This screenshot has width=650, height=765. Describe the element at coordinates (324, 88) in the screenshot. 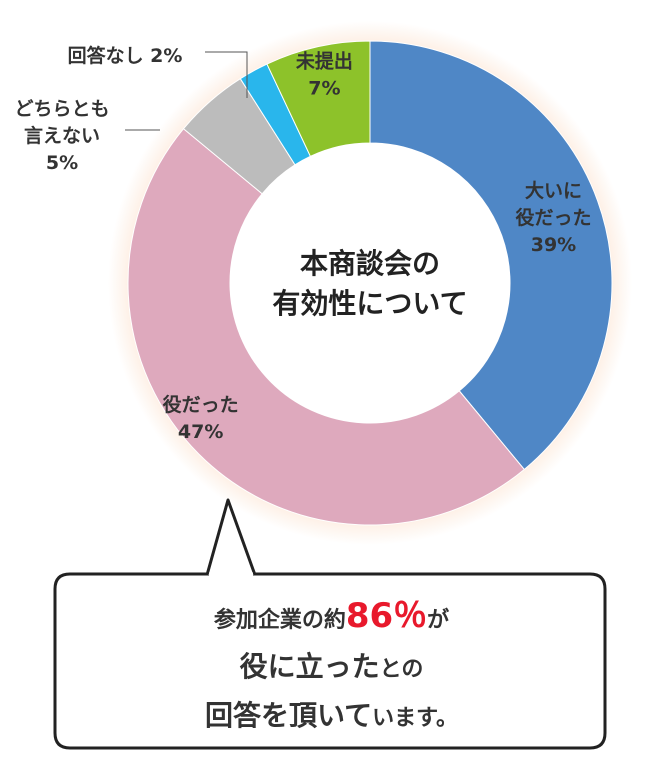

I see `slice-not-submitted-label-line: 7%` at that location.